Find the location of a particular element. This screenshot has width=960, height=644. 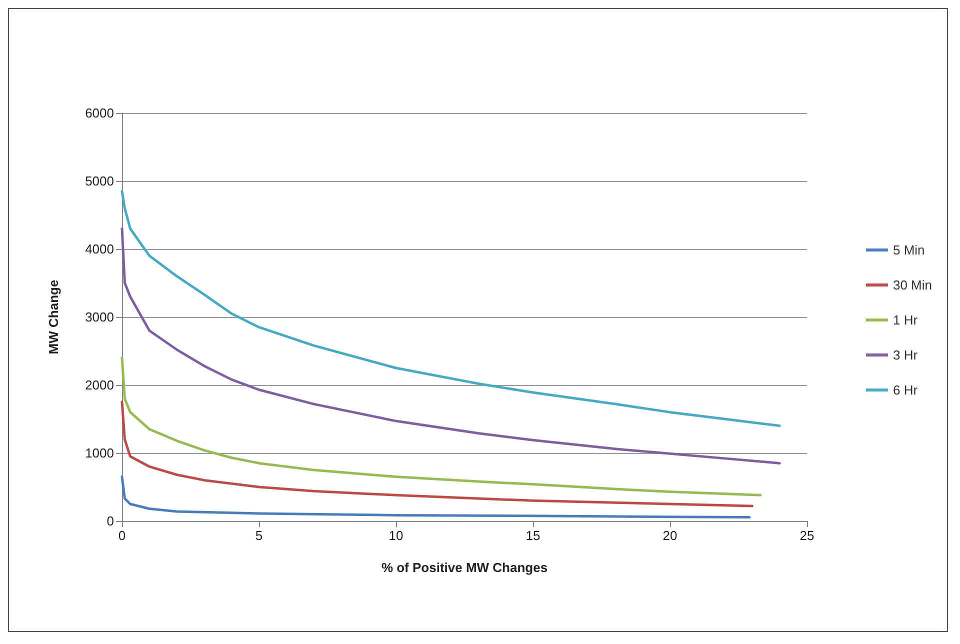

legend-label: 5 Min is located at coordinates (908, 250).